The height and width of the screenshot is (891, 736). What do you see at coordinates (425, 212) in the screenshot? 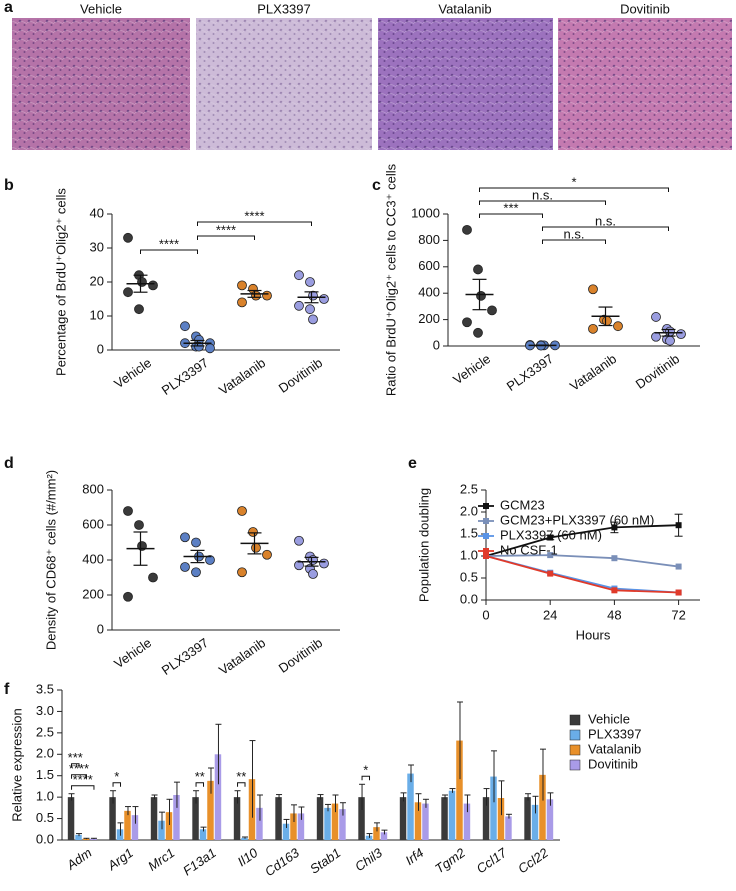
I see `y-tick-label: 1000` at bounding box center [425, 212].